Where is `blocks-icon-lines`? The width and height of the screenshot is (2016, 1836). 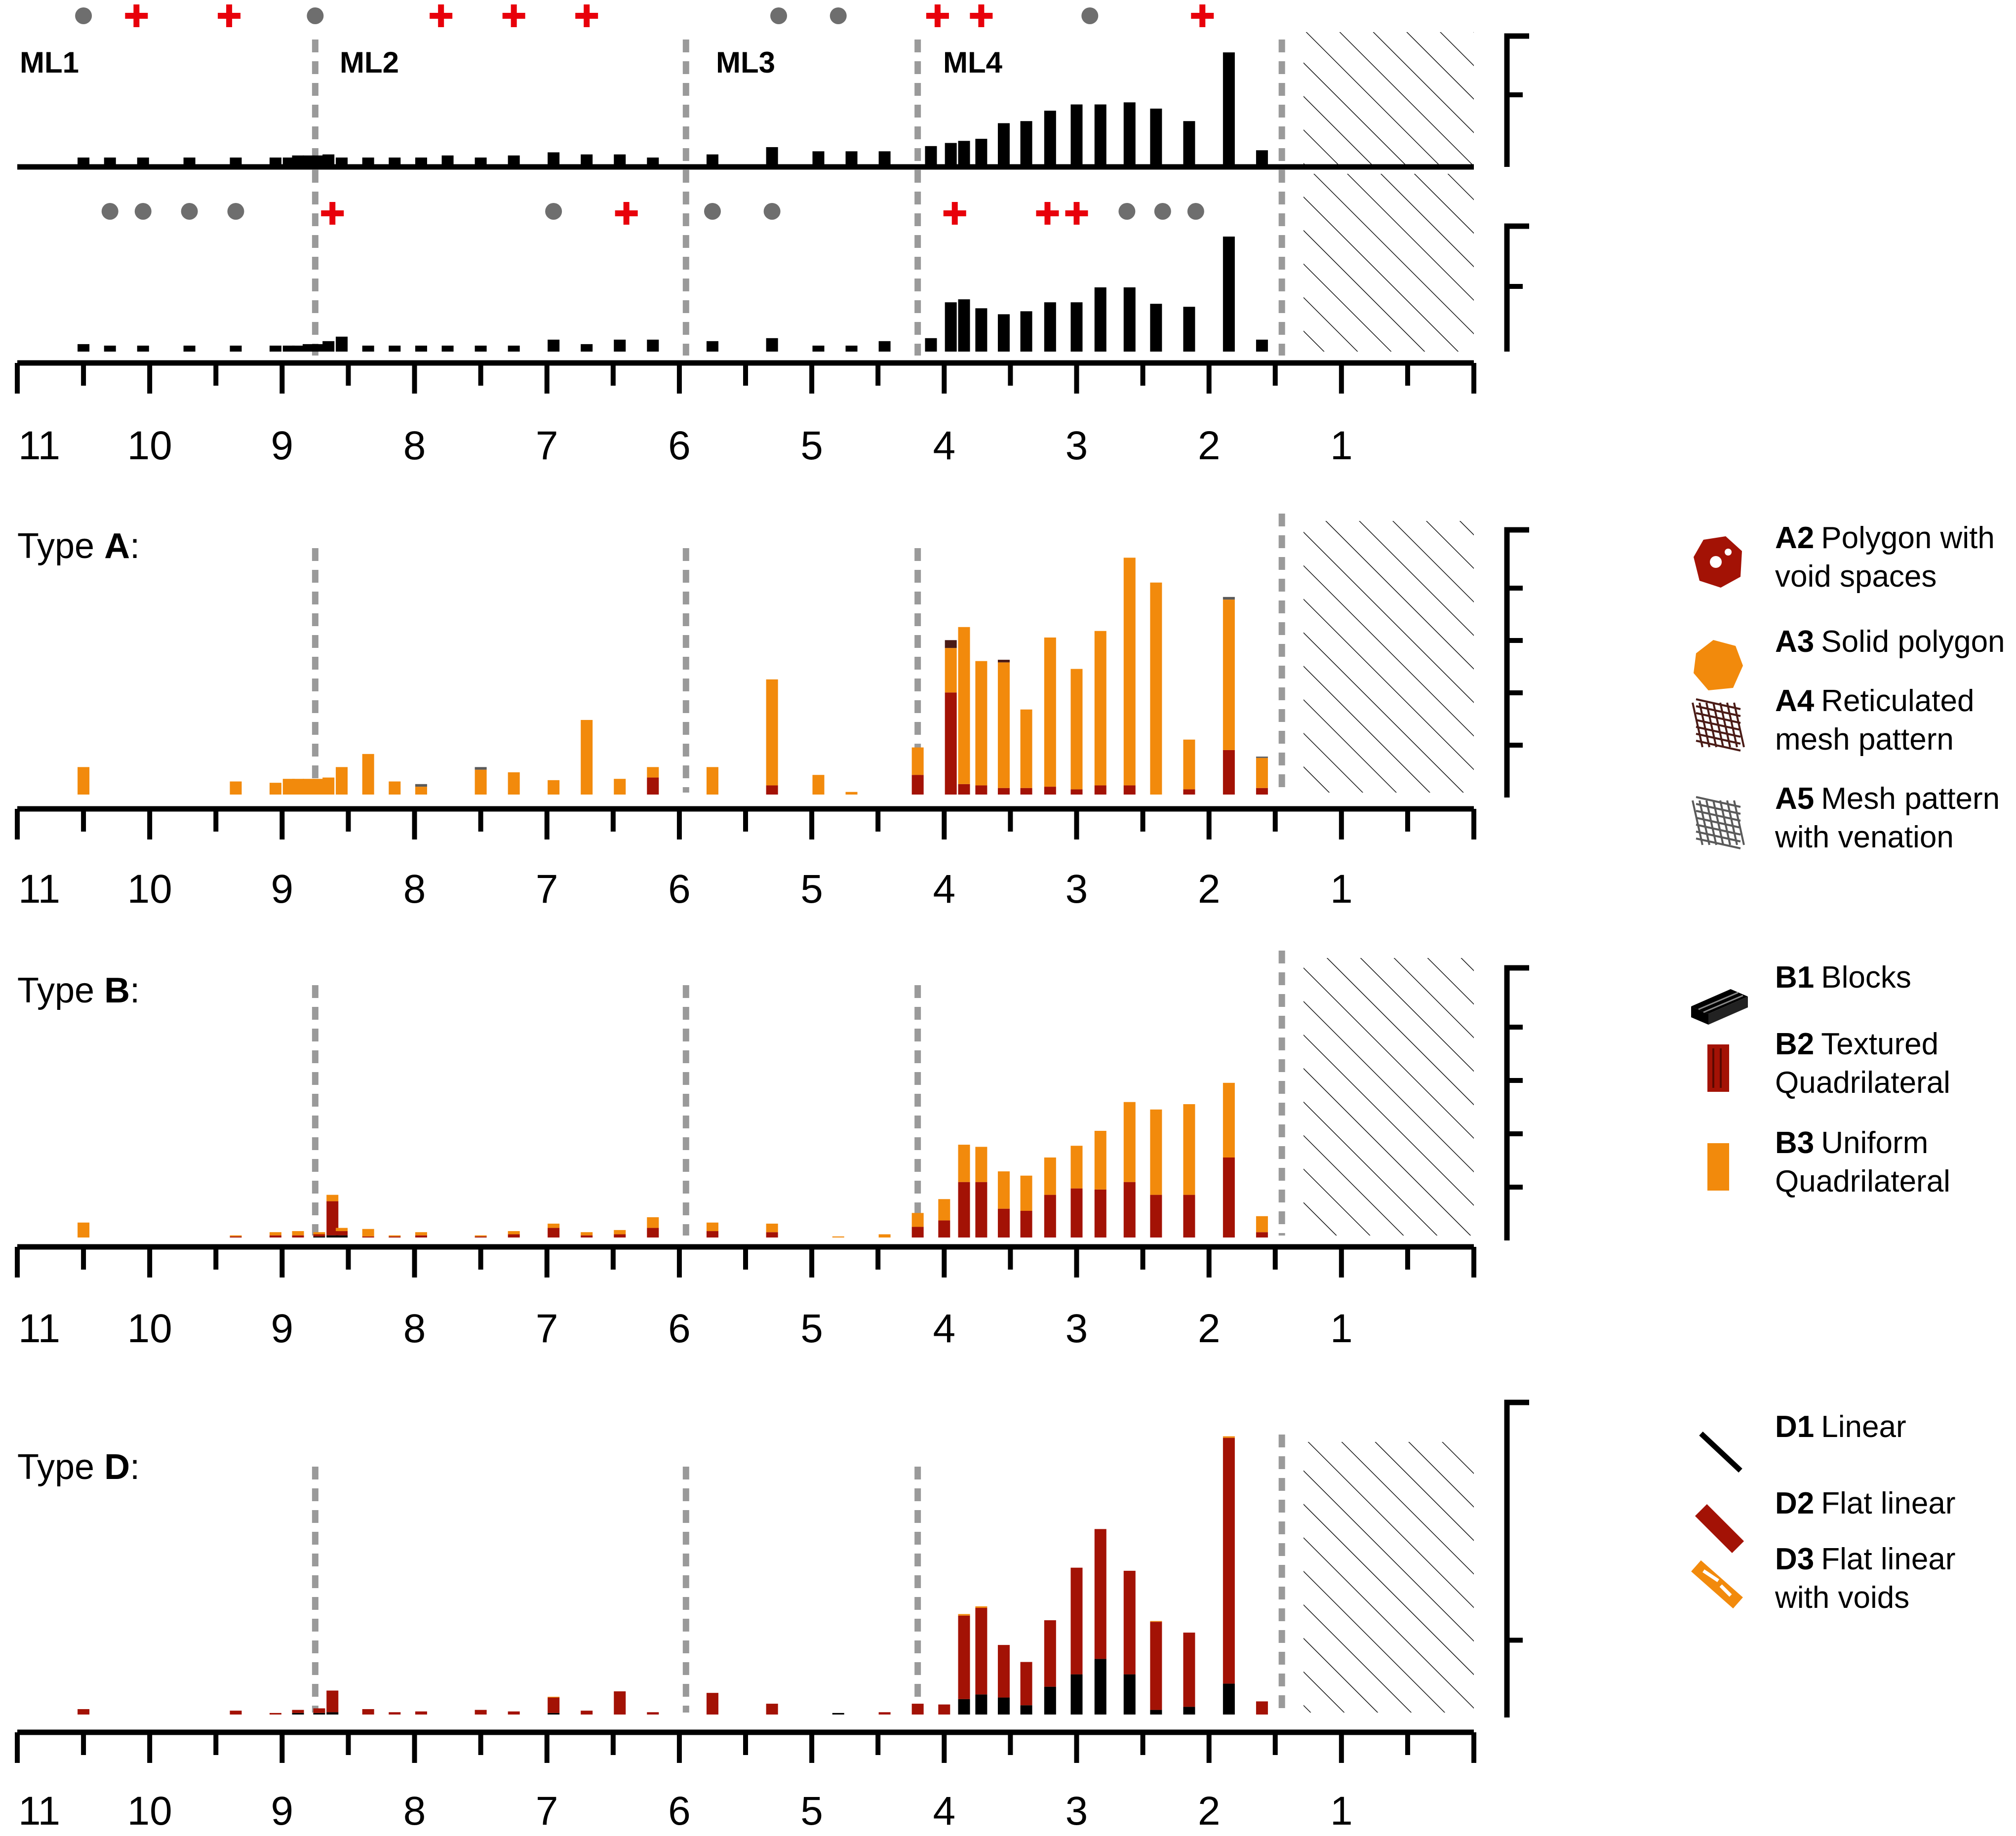
blocks-icon-lines is located at coordinates (1720, 1002).